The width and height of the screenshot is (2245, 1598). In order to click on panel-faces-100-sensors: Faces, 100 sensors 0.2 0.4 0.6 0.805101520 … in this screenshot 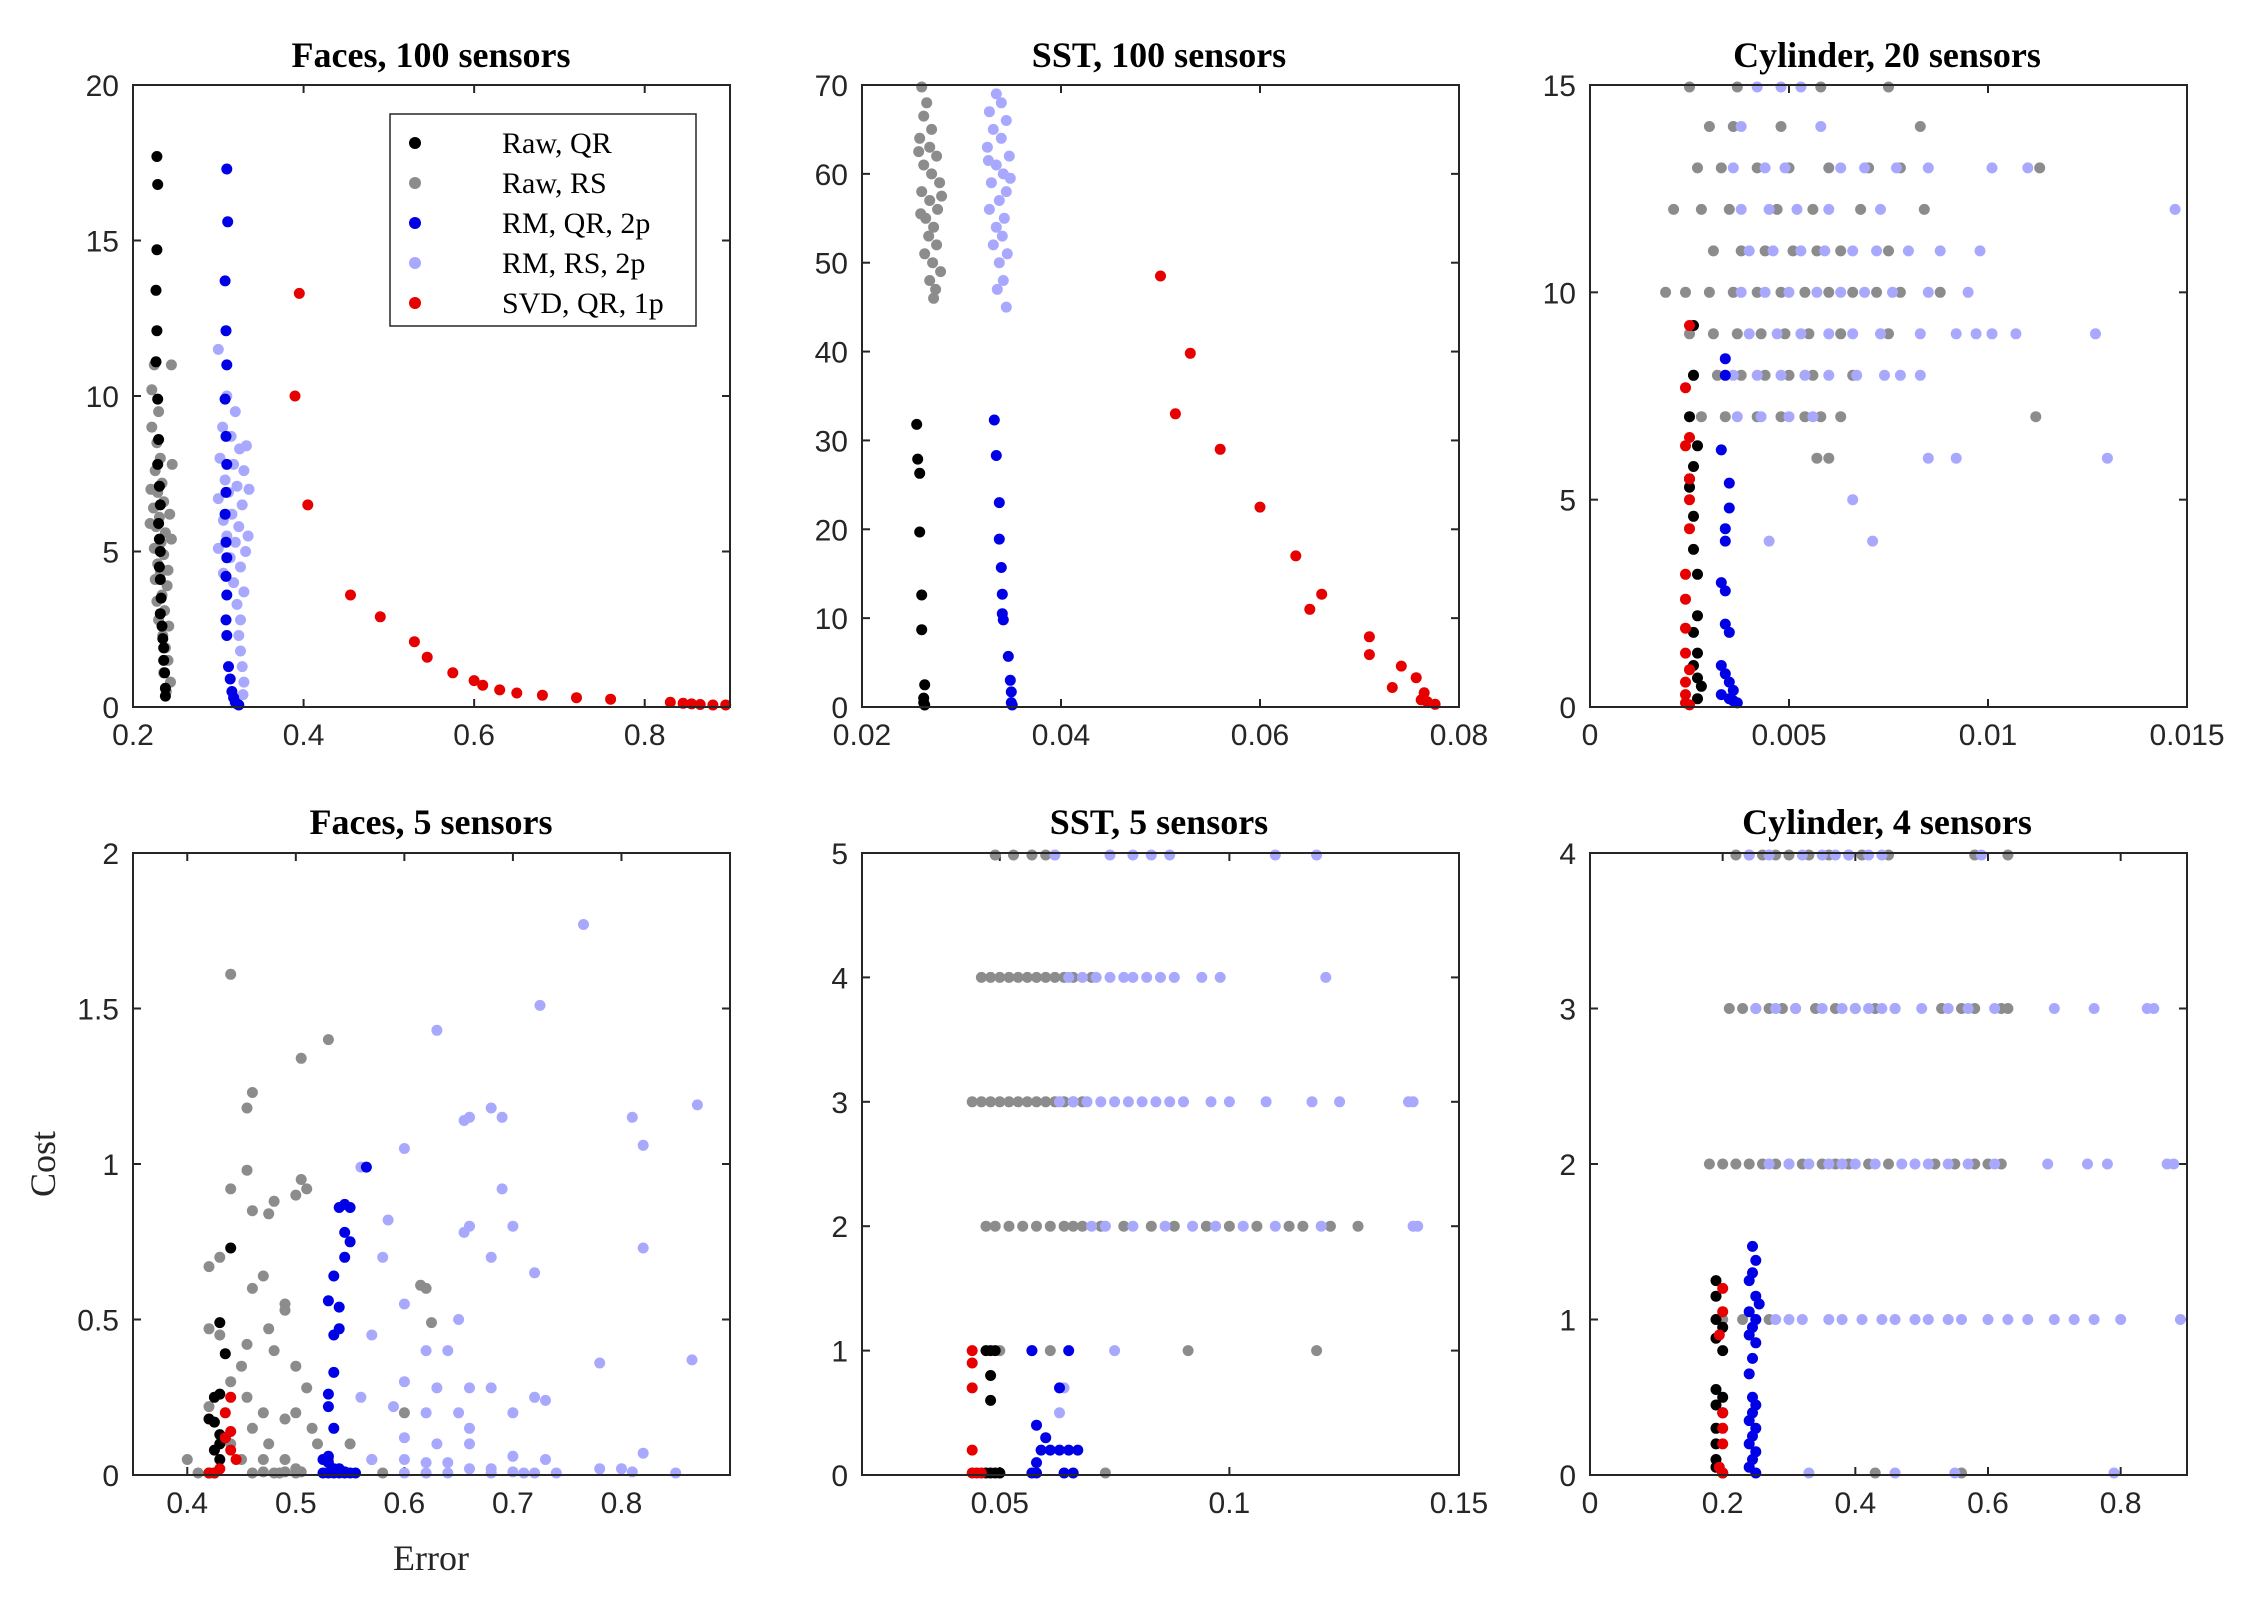, I will do `click(409, 393)`.